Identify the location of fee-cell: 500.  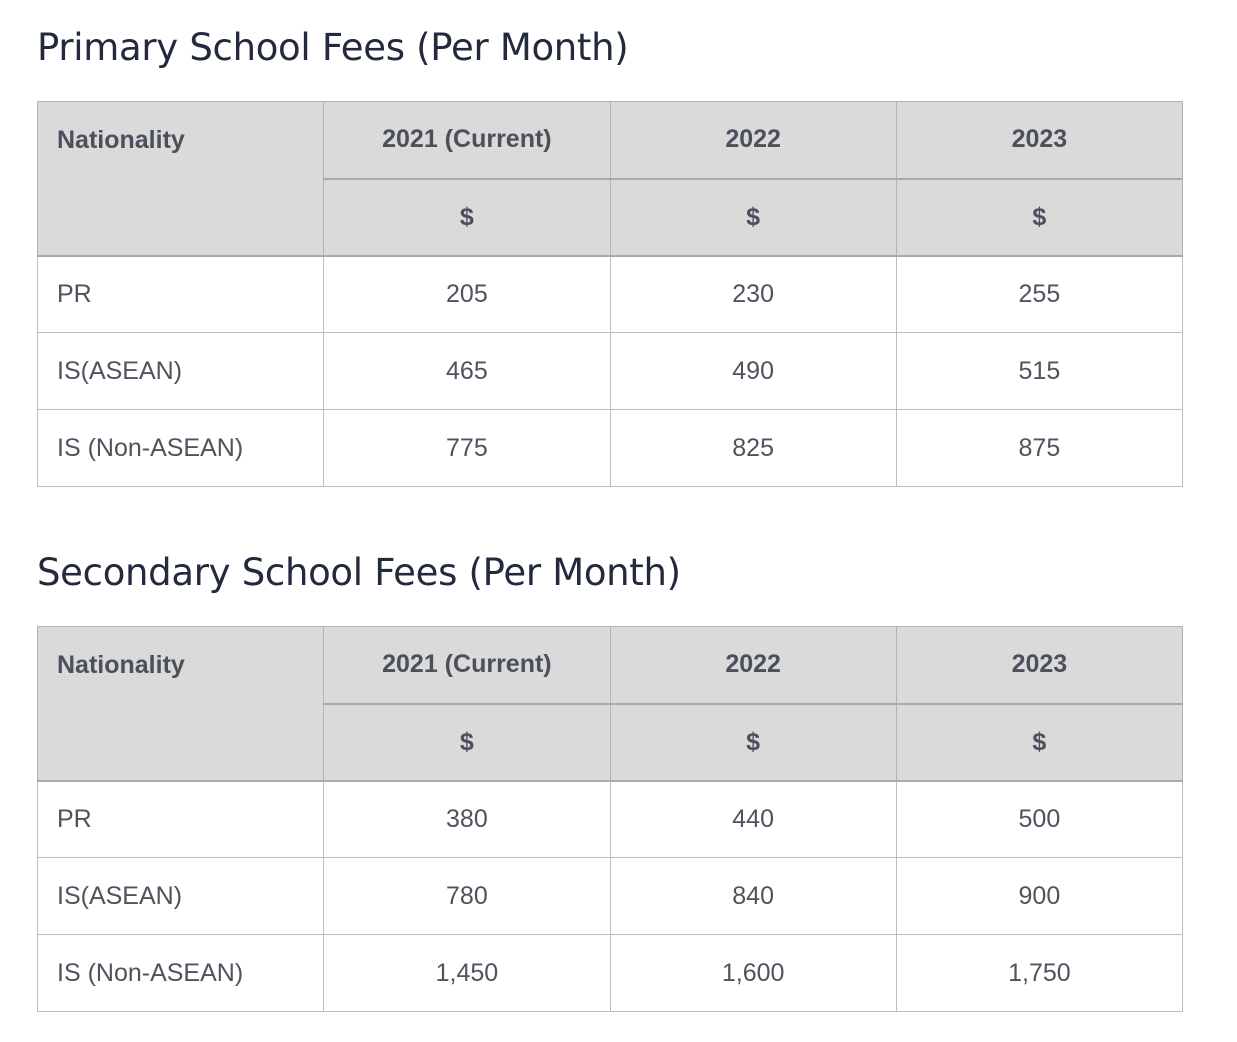
(1039, 819).